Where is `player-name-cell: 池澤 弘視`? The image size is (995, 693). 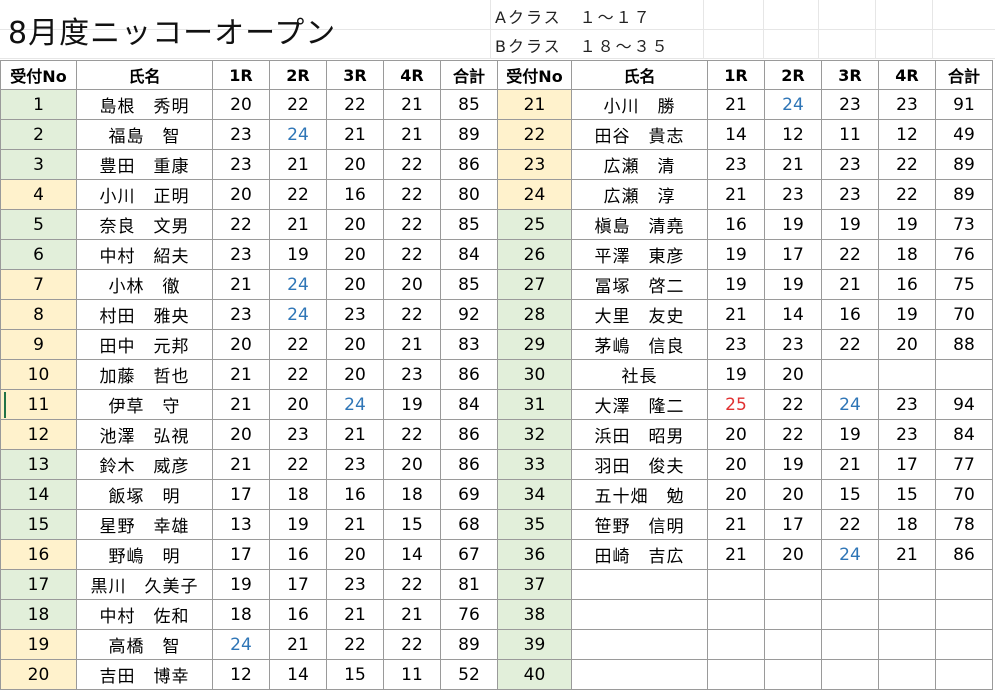 player-name-cell: 池澤 弘視 is located at coordinates (144, 434).